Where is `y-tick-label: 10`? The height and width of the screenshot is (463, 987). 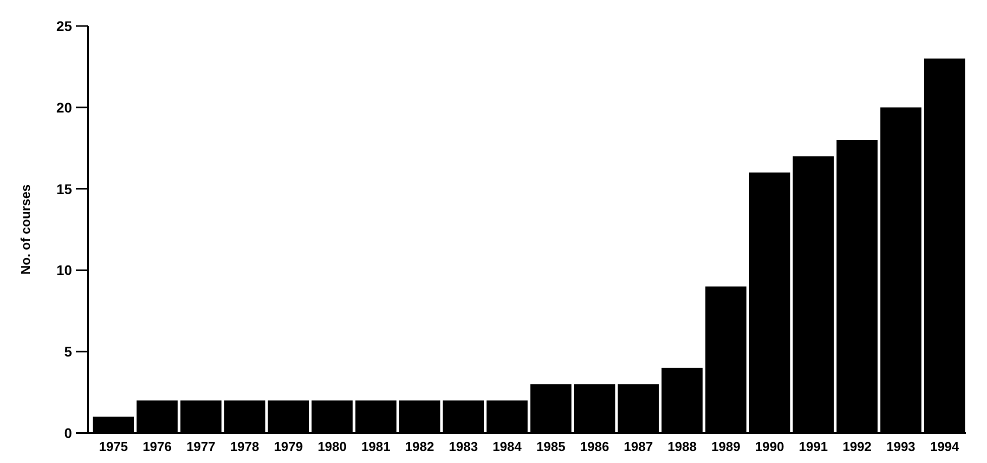
y-tick-label: 10 is located at coordinates (64, 270).